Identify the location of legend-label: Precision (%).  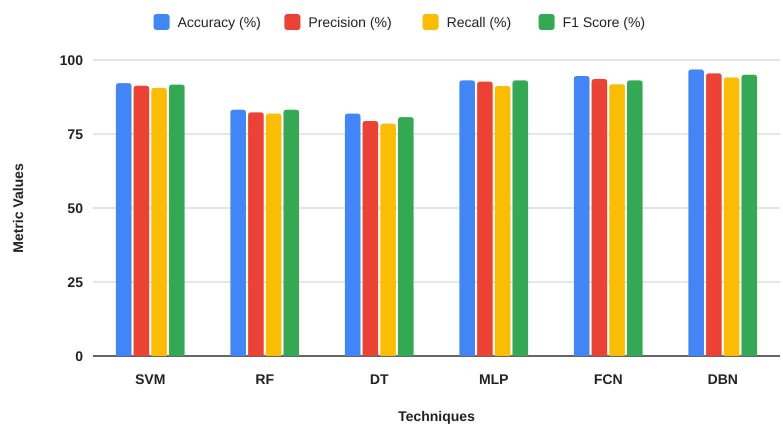
(350, 22).